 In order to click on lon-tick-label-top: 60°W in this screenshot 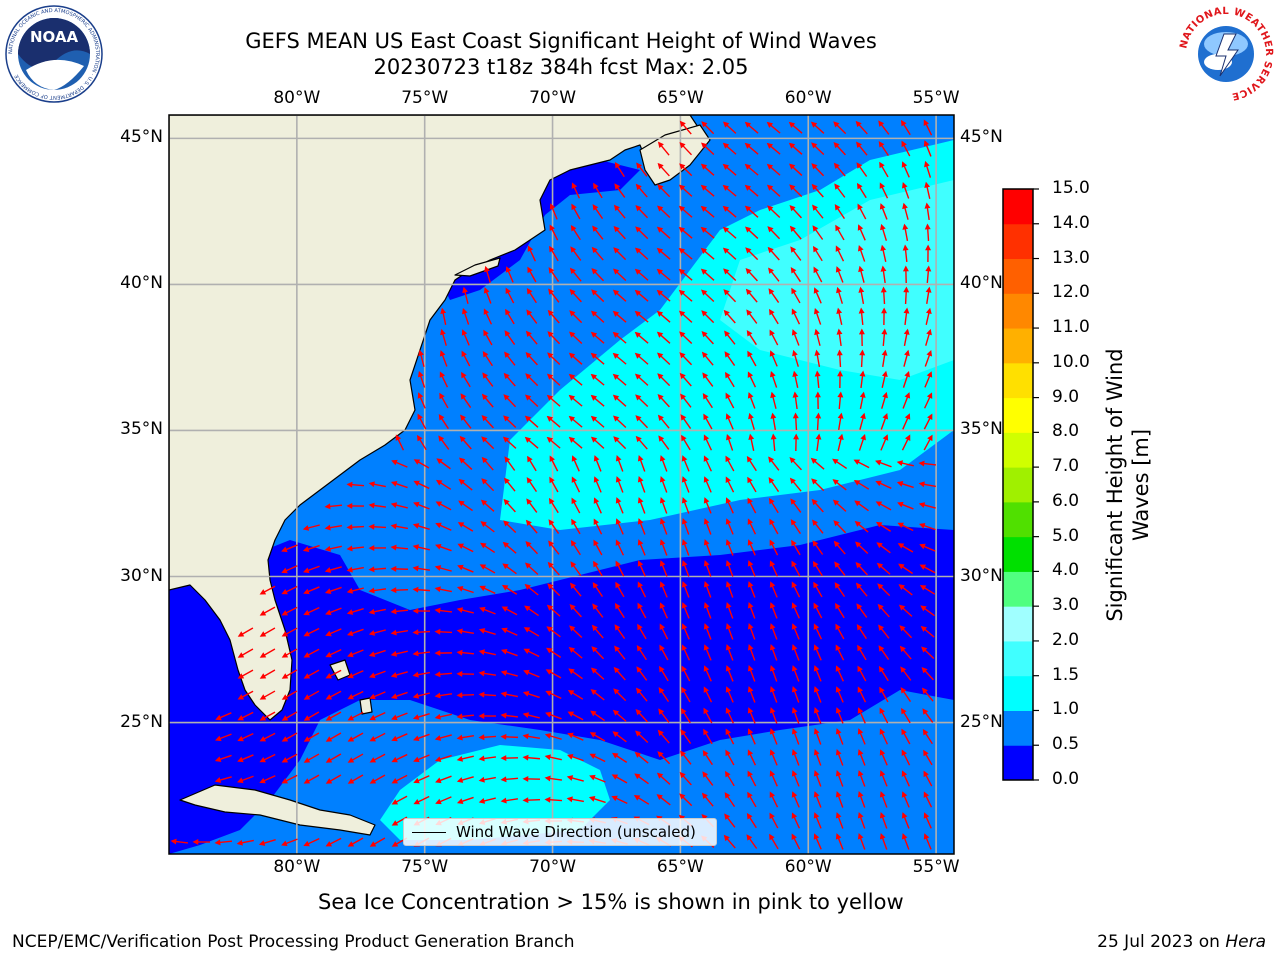, I will do `click(808, 98)`.